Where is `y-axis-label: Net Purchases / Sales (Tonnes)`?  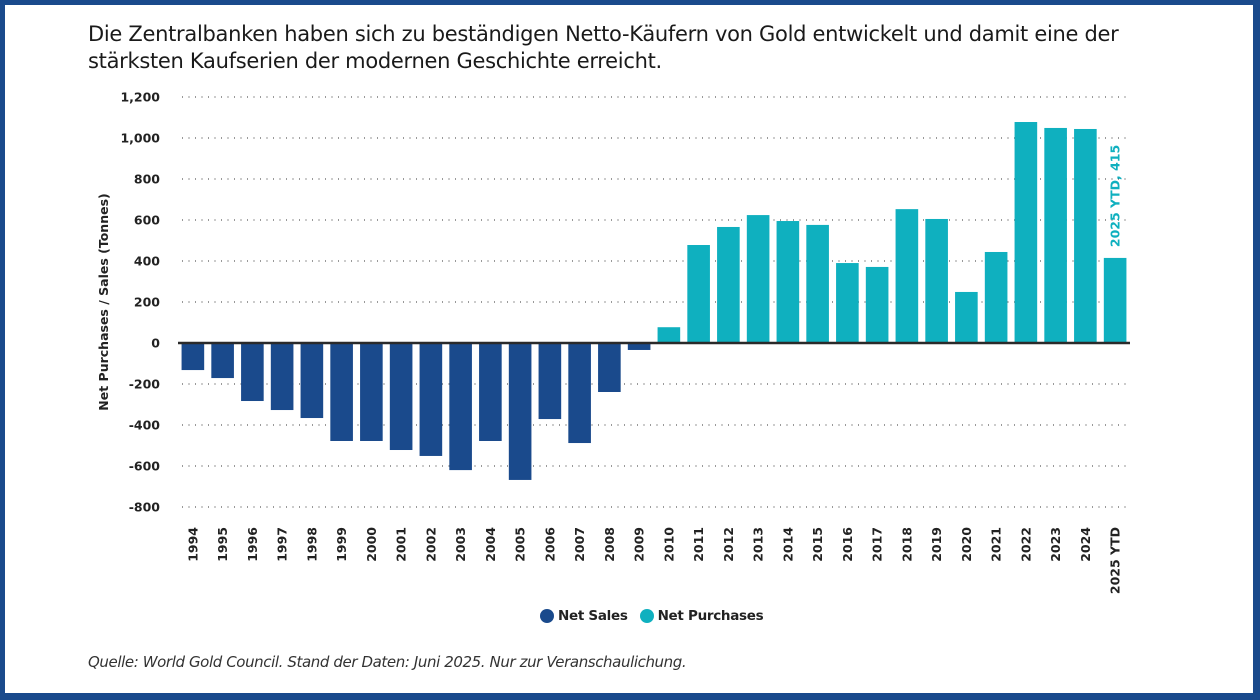 y-axis-label: Net Purchases / Sales (Tonnes) is located at coordinates (103, 301).